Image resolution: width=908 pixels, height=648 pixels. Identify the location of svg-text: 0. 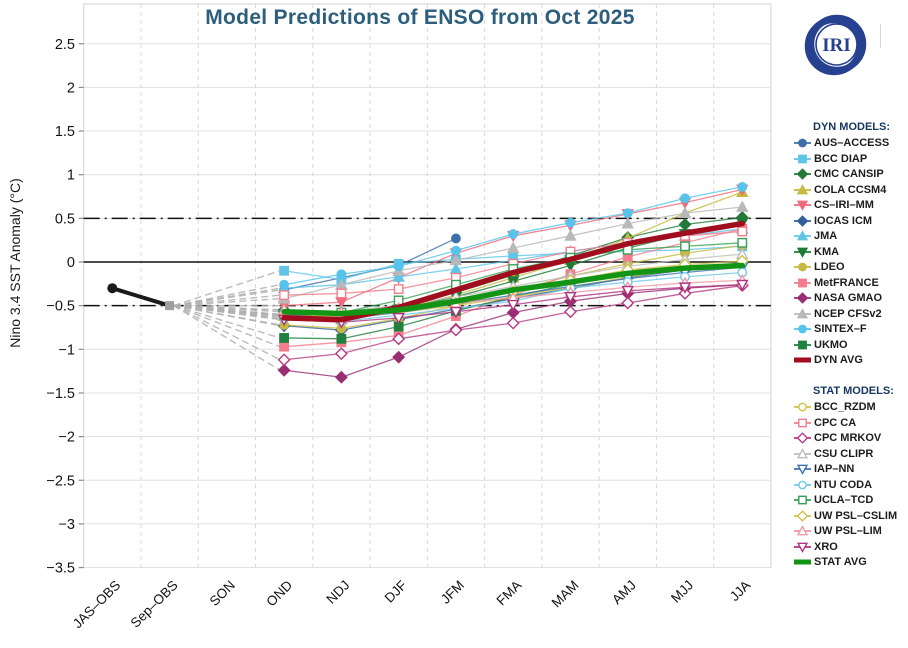
(71, 263).